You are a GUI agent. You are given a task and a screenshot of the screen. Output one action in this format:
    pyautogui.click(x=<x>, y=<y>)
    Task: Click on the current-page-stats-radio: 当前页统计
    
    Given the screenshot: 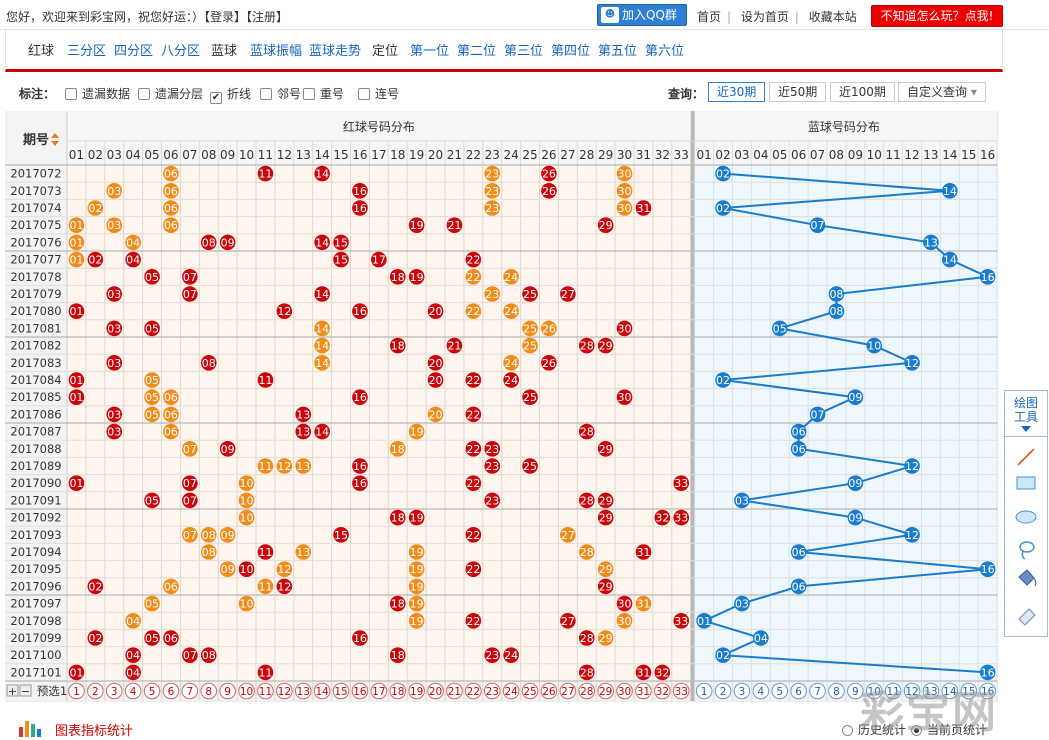 What is the action you would take?
    pyautogui.click(x=949, y=729)
    